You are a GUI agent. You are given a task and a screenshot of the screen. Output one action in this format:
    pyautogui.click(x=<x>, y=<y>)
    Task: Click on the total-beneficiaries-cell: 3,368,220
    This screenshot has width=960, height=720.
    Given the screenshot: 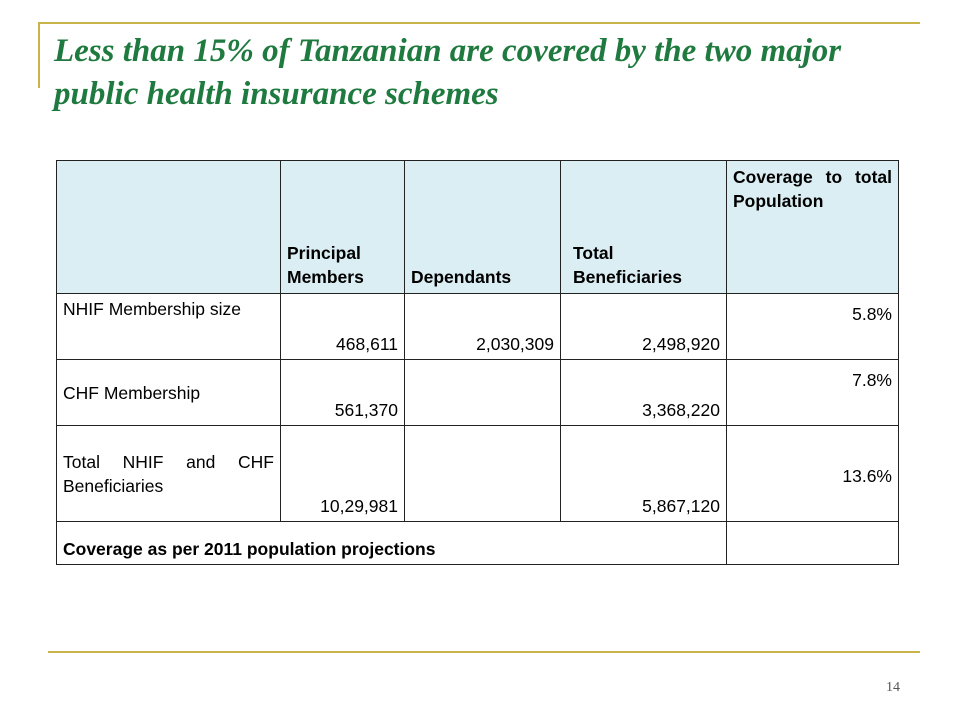 What is the action you would take?
    pyautogui.click(x=643, y=392)
    